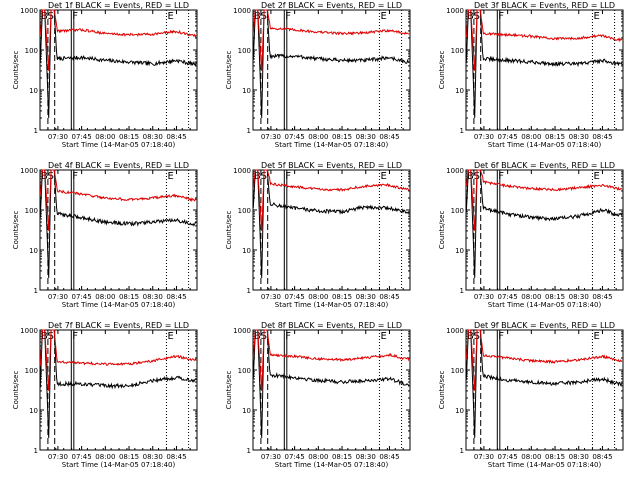 The height and width of the screenshot is (480, 640). I want to click on panel-title: Det 7f BLACK = Events, RED = LLD, so click(118, 325).